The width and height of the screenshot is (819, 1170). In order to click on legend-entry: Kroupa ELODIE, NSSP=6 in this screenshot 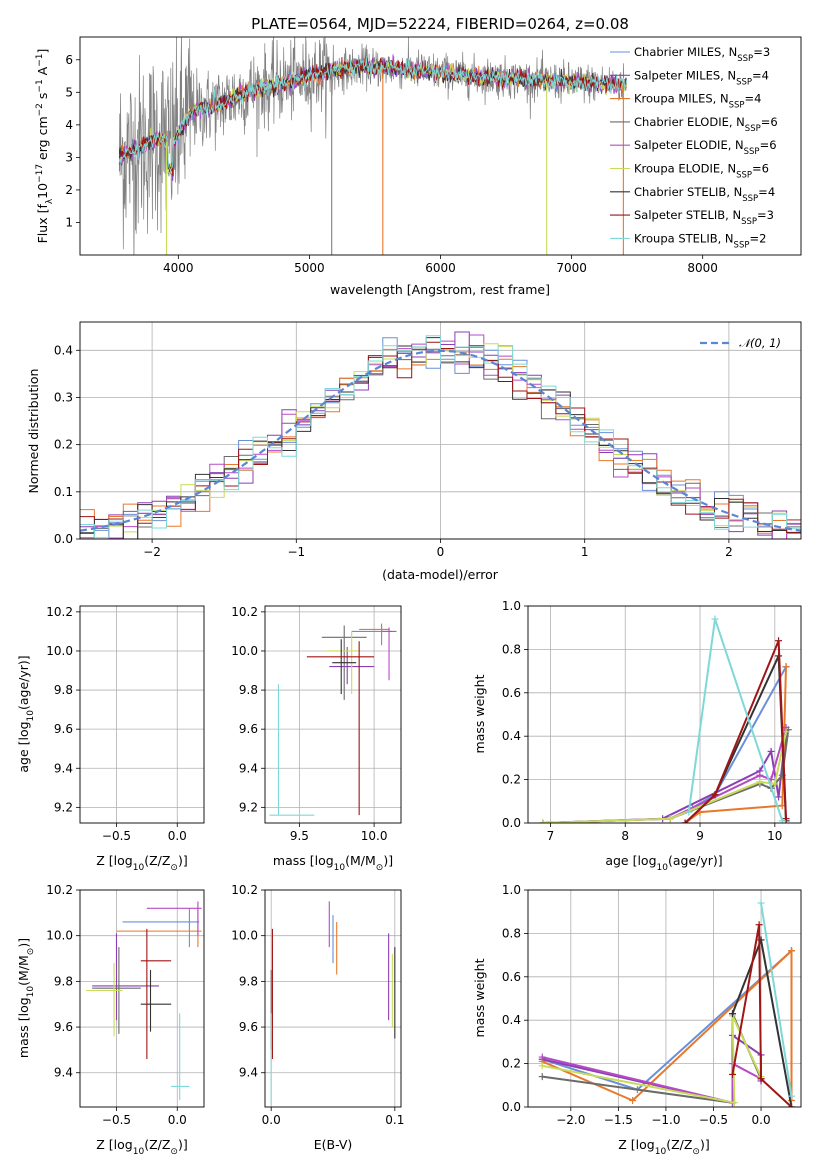, I will do `click(701, 171)`.